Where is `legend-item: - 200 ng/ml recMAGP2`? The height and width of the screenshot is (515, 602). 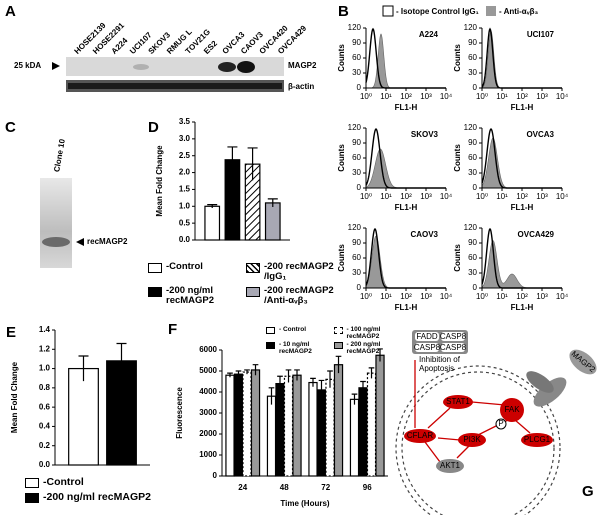 legend-item: - 200 ng/ml recMAGP2 is located at coordinates (366, 348).